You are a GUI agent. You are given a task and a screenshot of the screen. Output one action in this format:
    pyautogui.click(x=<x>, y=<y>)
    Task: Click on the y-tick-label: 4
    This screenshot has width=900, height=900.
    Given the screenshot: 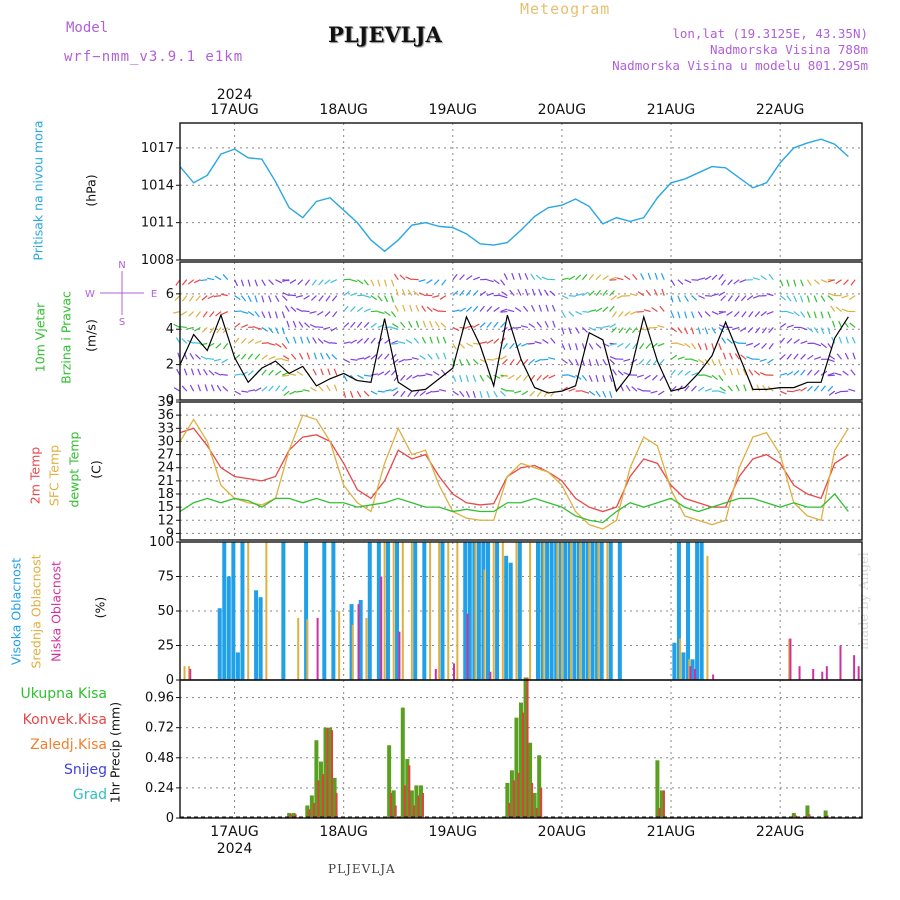 What is the action you would take?
    pyautogui.click(x=170, y=329)
    